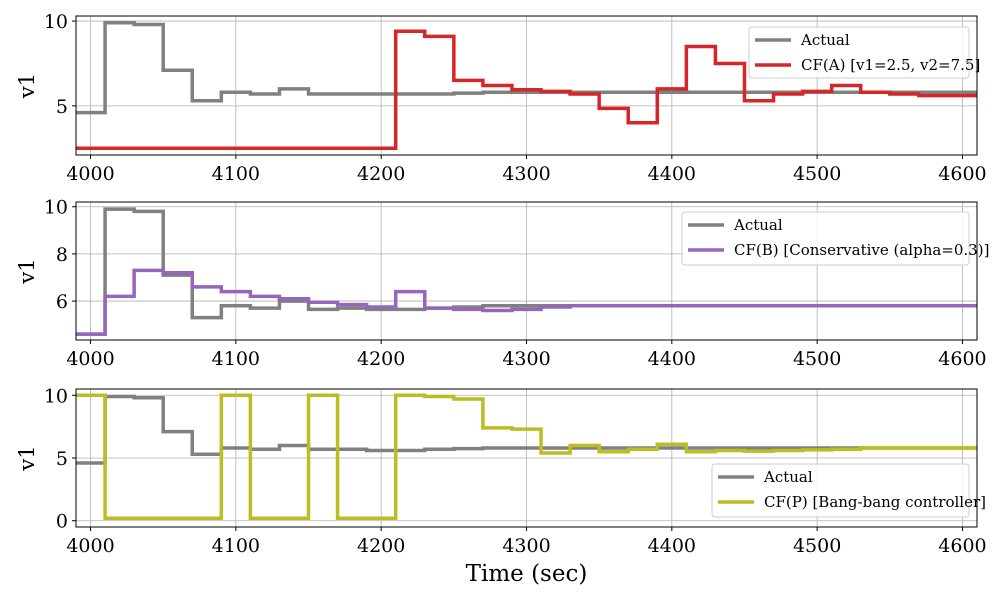 The height and width of the screenshot is (600, 1000). Describe the element at coordinates (62, 302) in the screenshot. I see `y-tick-label: 6` at that location.